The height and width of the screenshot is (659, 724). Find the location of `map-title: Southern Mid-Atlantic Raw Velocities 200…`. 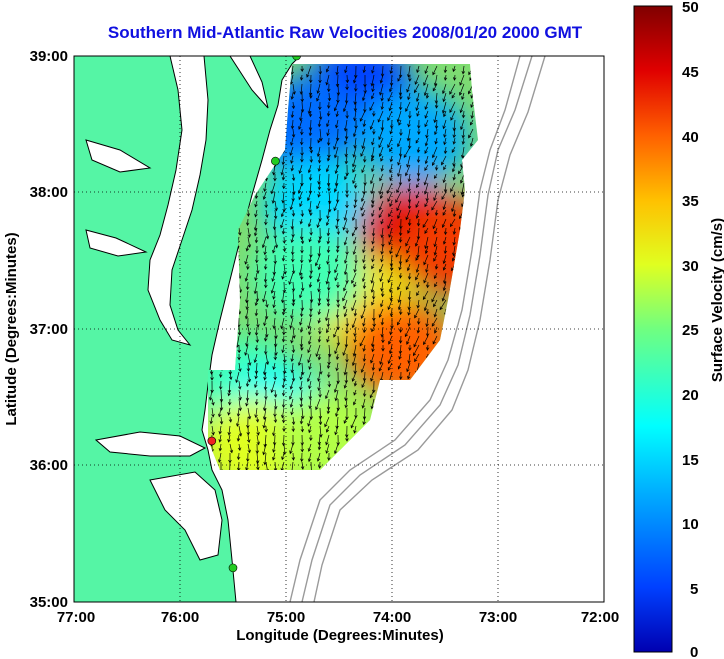

map-title: Southern Mid-Atlantic Raw Velocities 200… is located at coordinates (345, 32).